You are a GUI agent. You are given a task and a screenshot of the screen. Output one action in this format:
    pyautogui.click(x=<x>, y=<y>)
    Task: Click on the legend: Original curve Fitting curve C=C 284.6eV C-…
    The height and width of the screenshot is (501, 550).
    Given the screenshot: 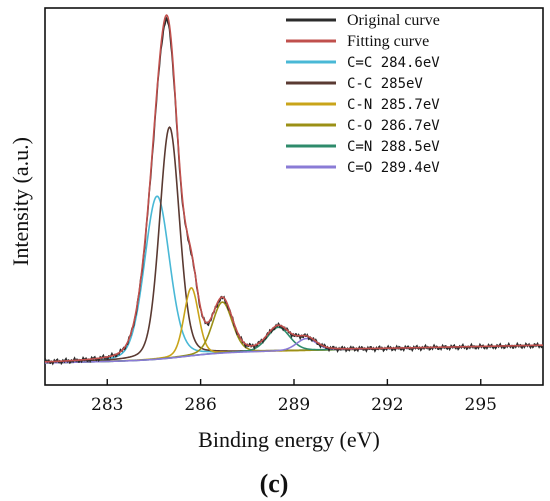 What is the action you would take?
    pyautogui.click(x=363, y=94)
    